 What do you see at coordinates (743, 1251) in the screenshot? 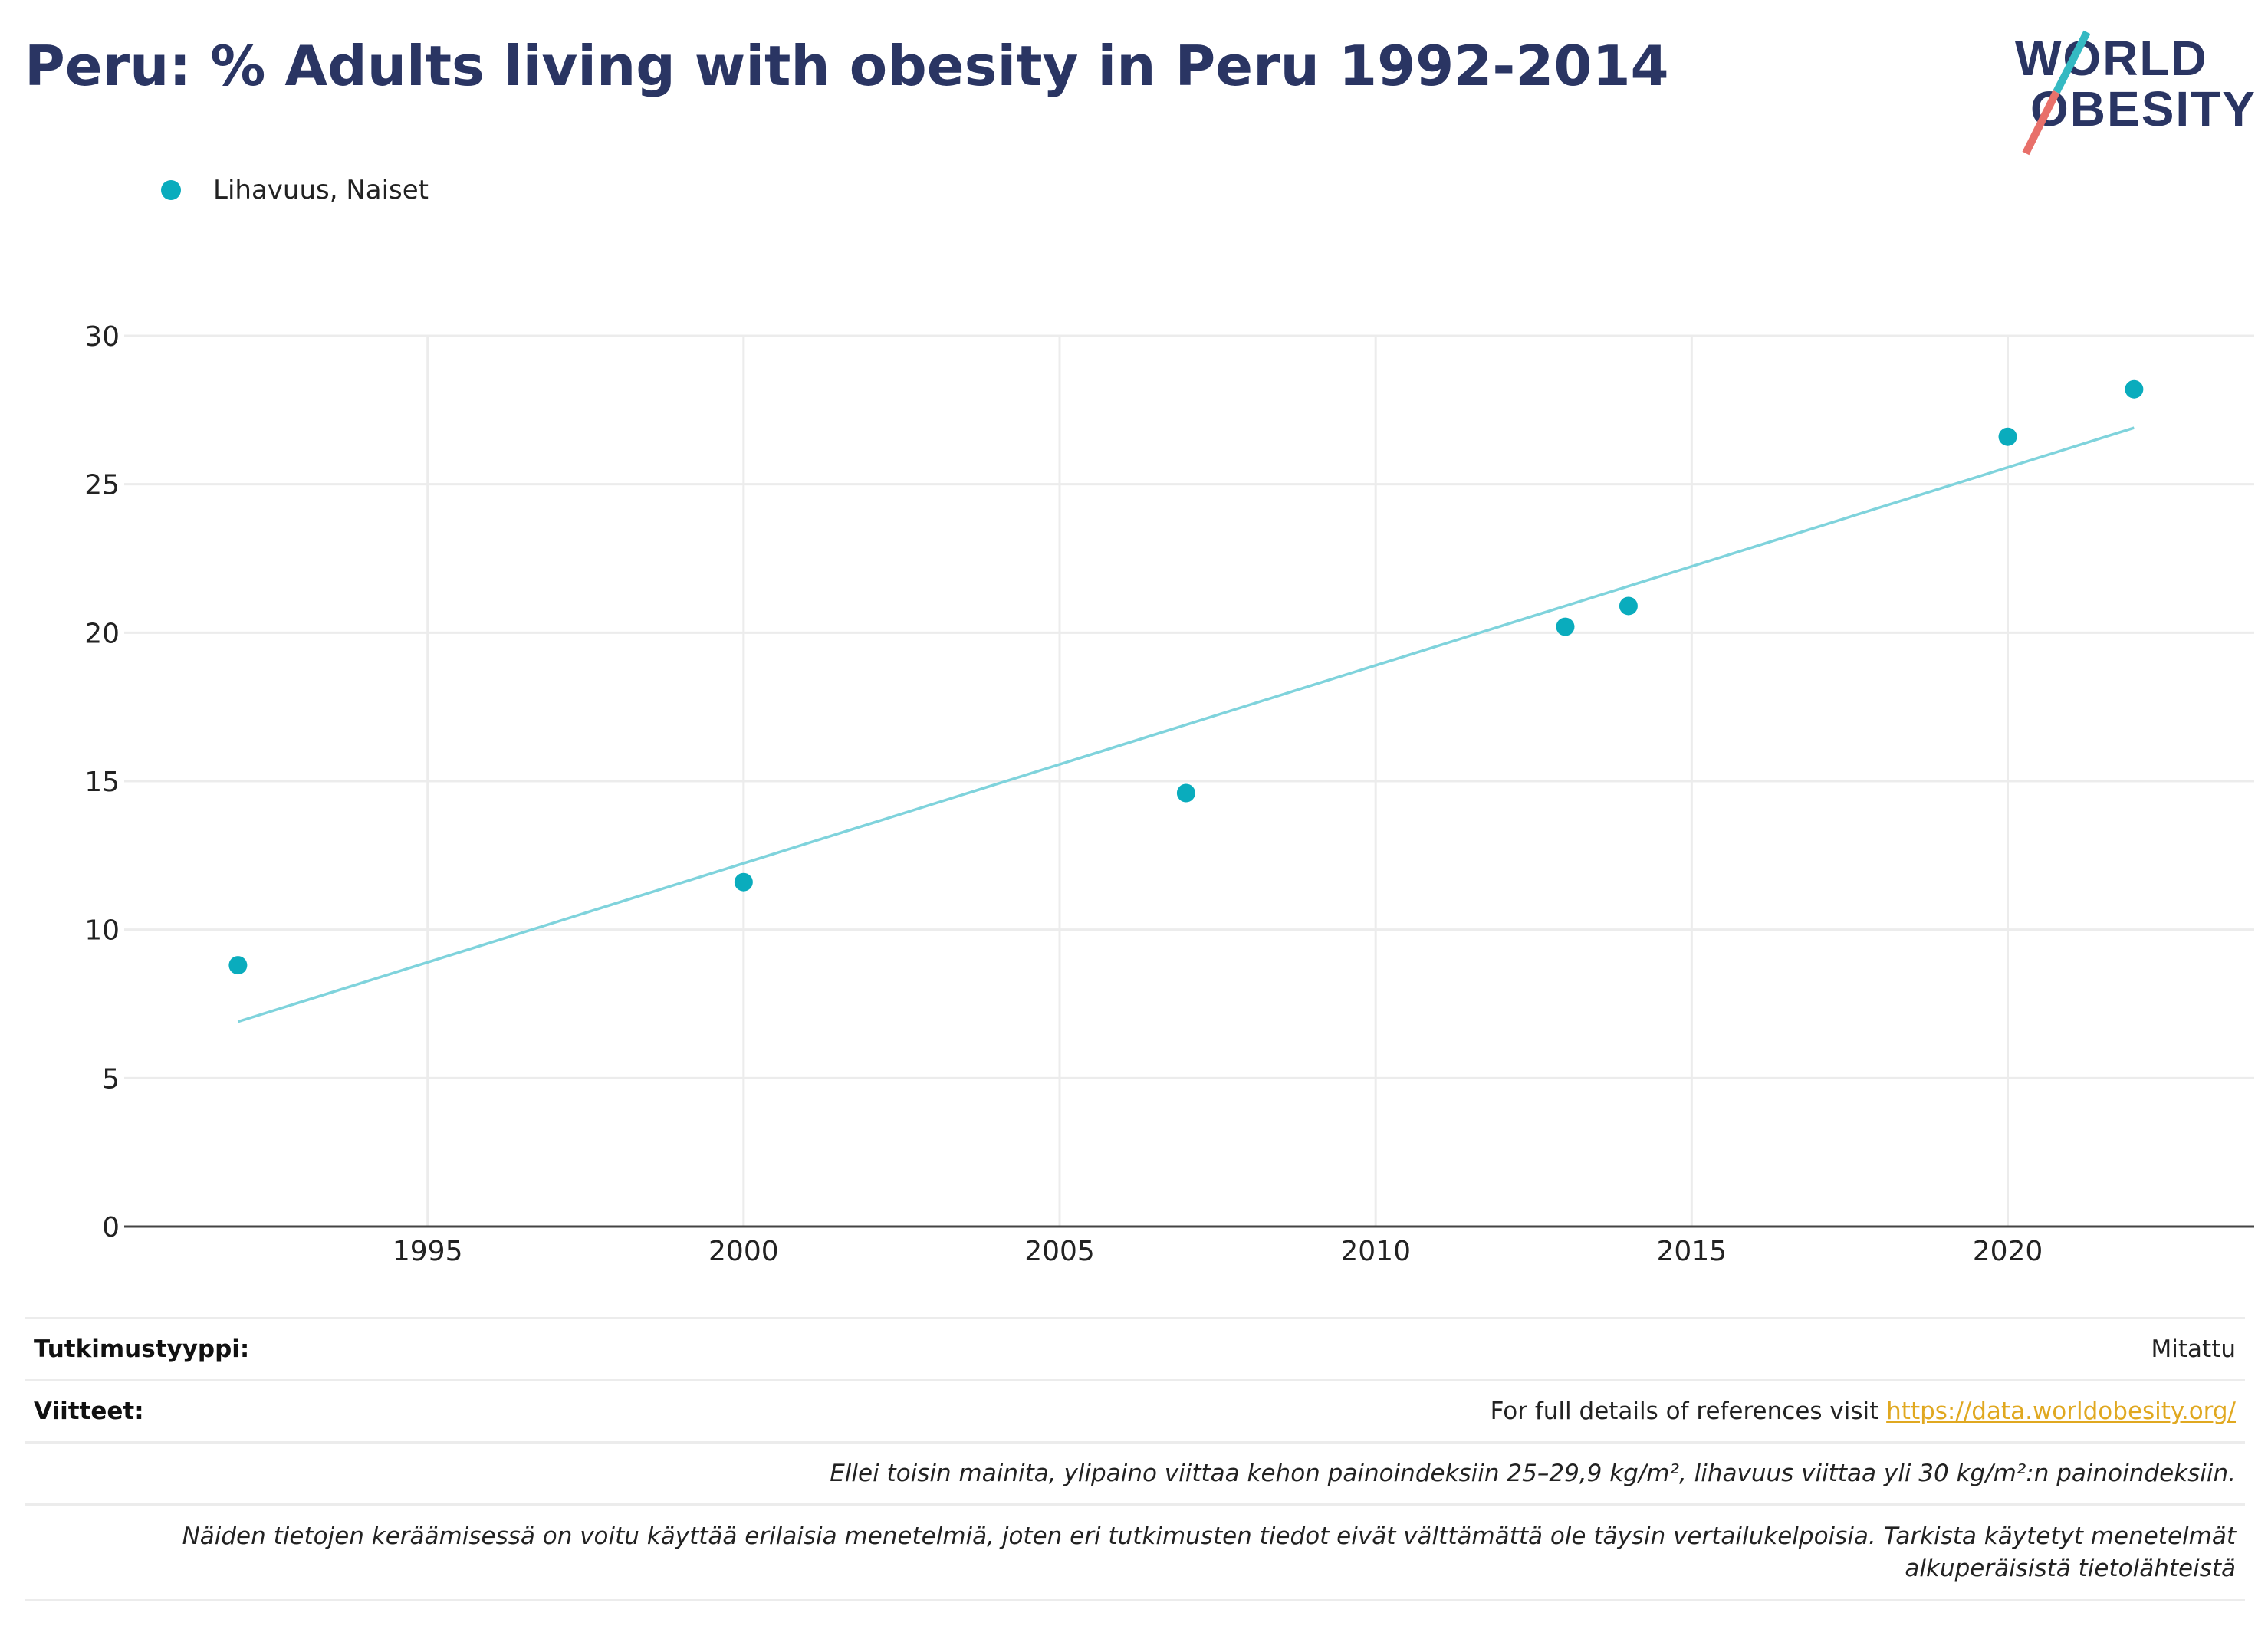
I see `x-tick-label: 2000` at bounding box center [743, 1251].